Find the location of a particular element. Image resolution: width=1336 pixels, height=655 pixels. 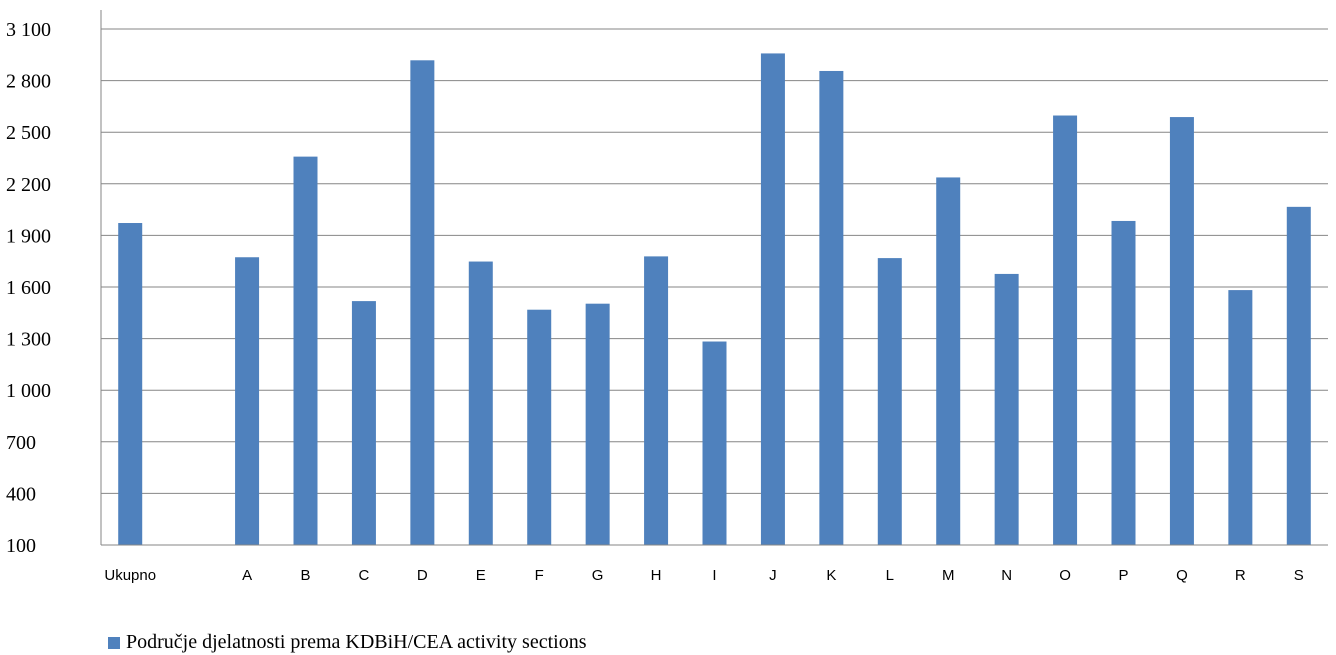

x-tick-label: L is located at coordinates (890, 575).